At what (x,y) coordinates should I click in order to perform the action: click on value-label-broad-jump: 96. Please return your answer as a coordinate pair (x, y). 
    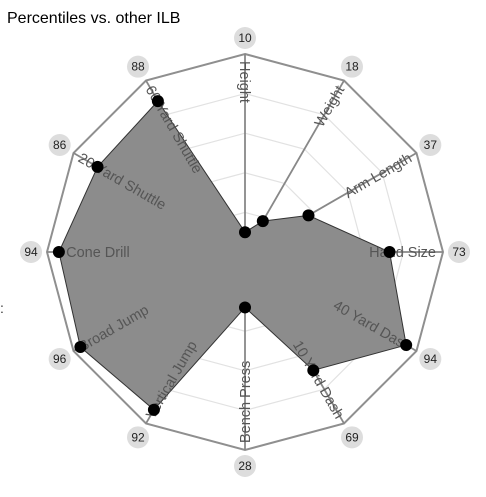
    Looking at the image, I should click on (60, 359).